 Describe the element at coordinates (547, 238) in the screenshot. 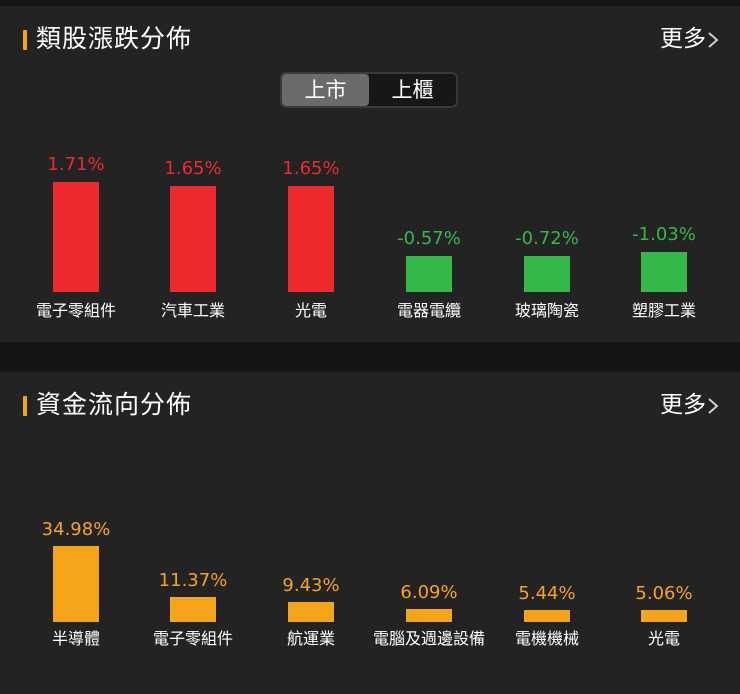

I see `bar-value-label: -0.72%` at that location.